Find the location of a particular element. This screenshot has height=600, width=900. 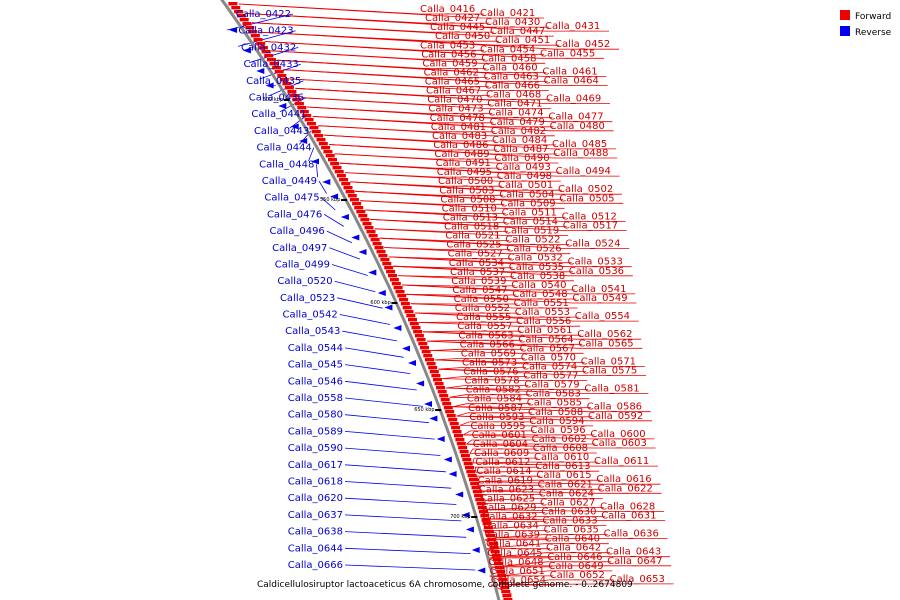

reverse-gene-label: Calla_0436 is located at coordinates (276, 98).